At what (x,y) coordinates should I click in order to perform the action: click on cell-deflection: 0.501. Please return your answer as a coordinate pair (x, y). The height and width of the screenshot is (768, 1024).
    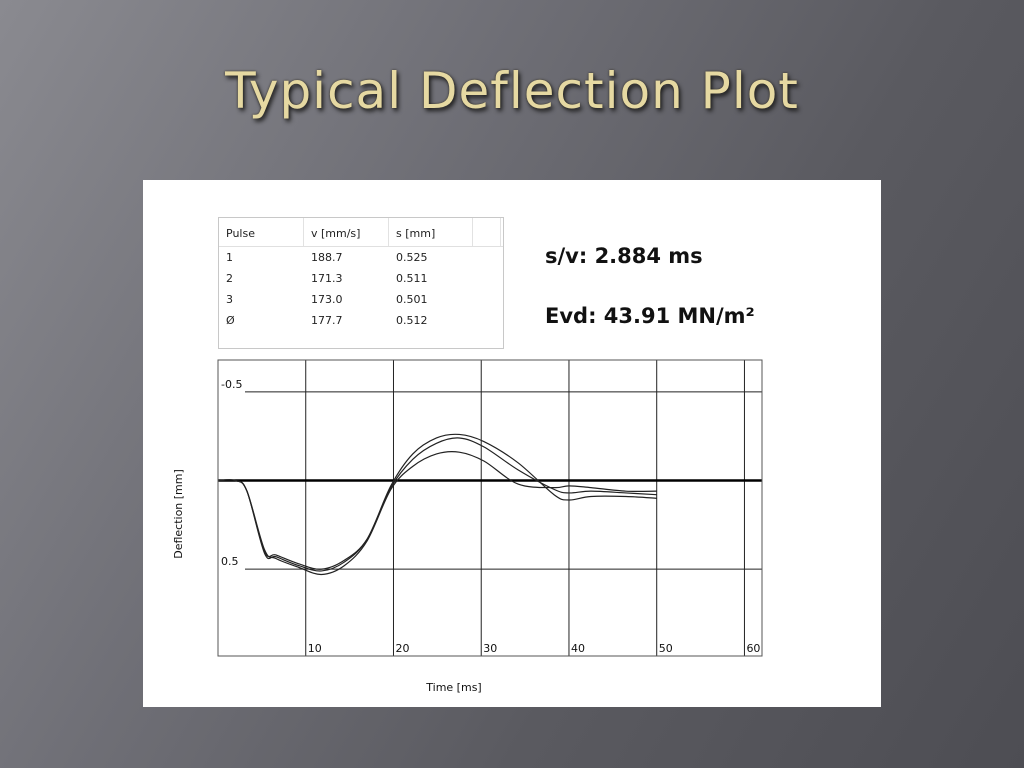
    Looking at the image, I should click on (412, 299).